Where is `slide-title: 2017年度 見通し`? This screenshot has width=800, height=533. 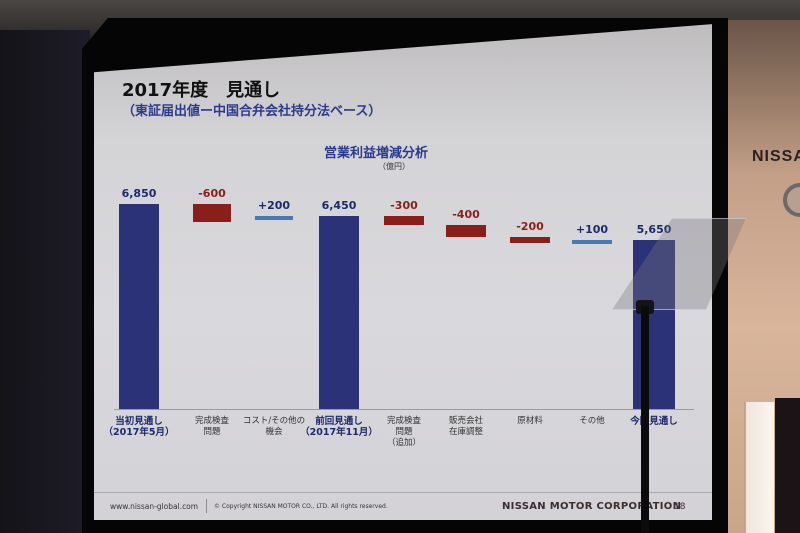
slide-title: 2017年度 見通し is located at coordinates (201, 90).